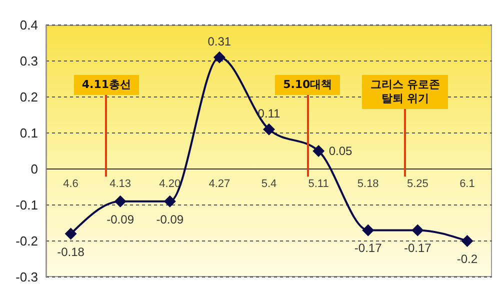 Image resolution: width=500 pixels, height=288 pixels. I want to click on data-label: 0.31, so click(220, 41).